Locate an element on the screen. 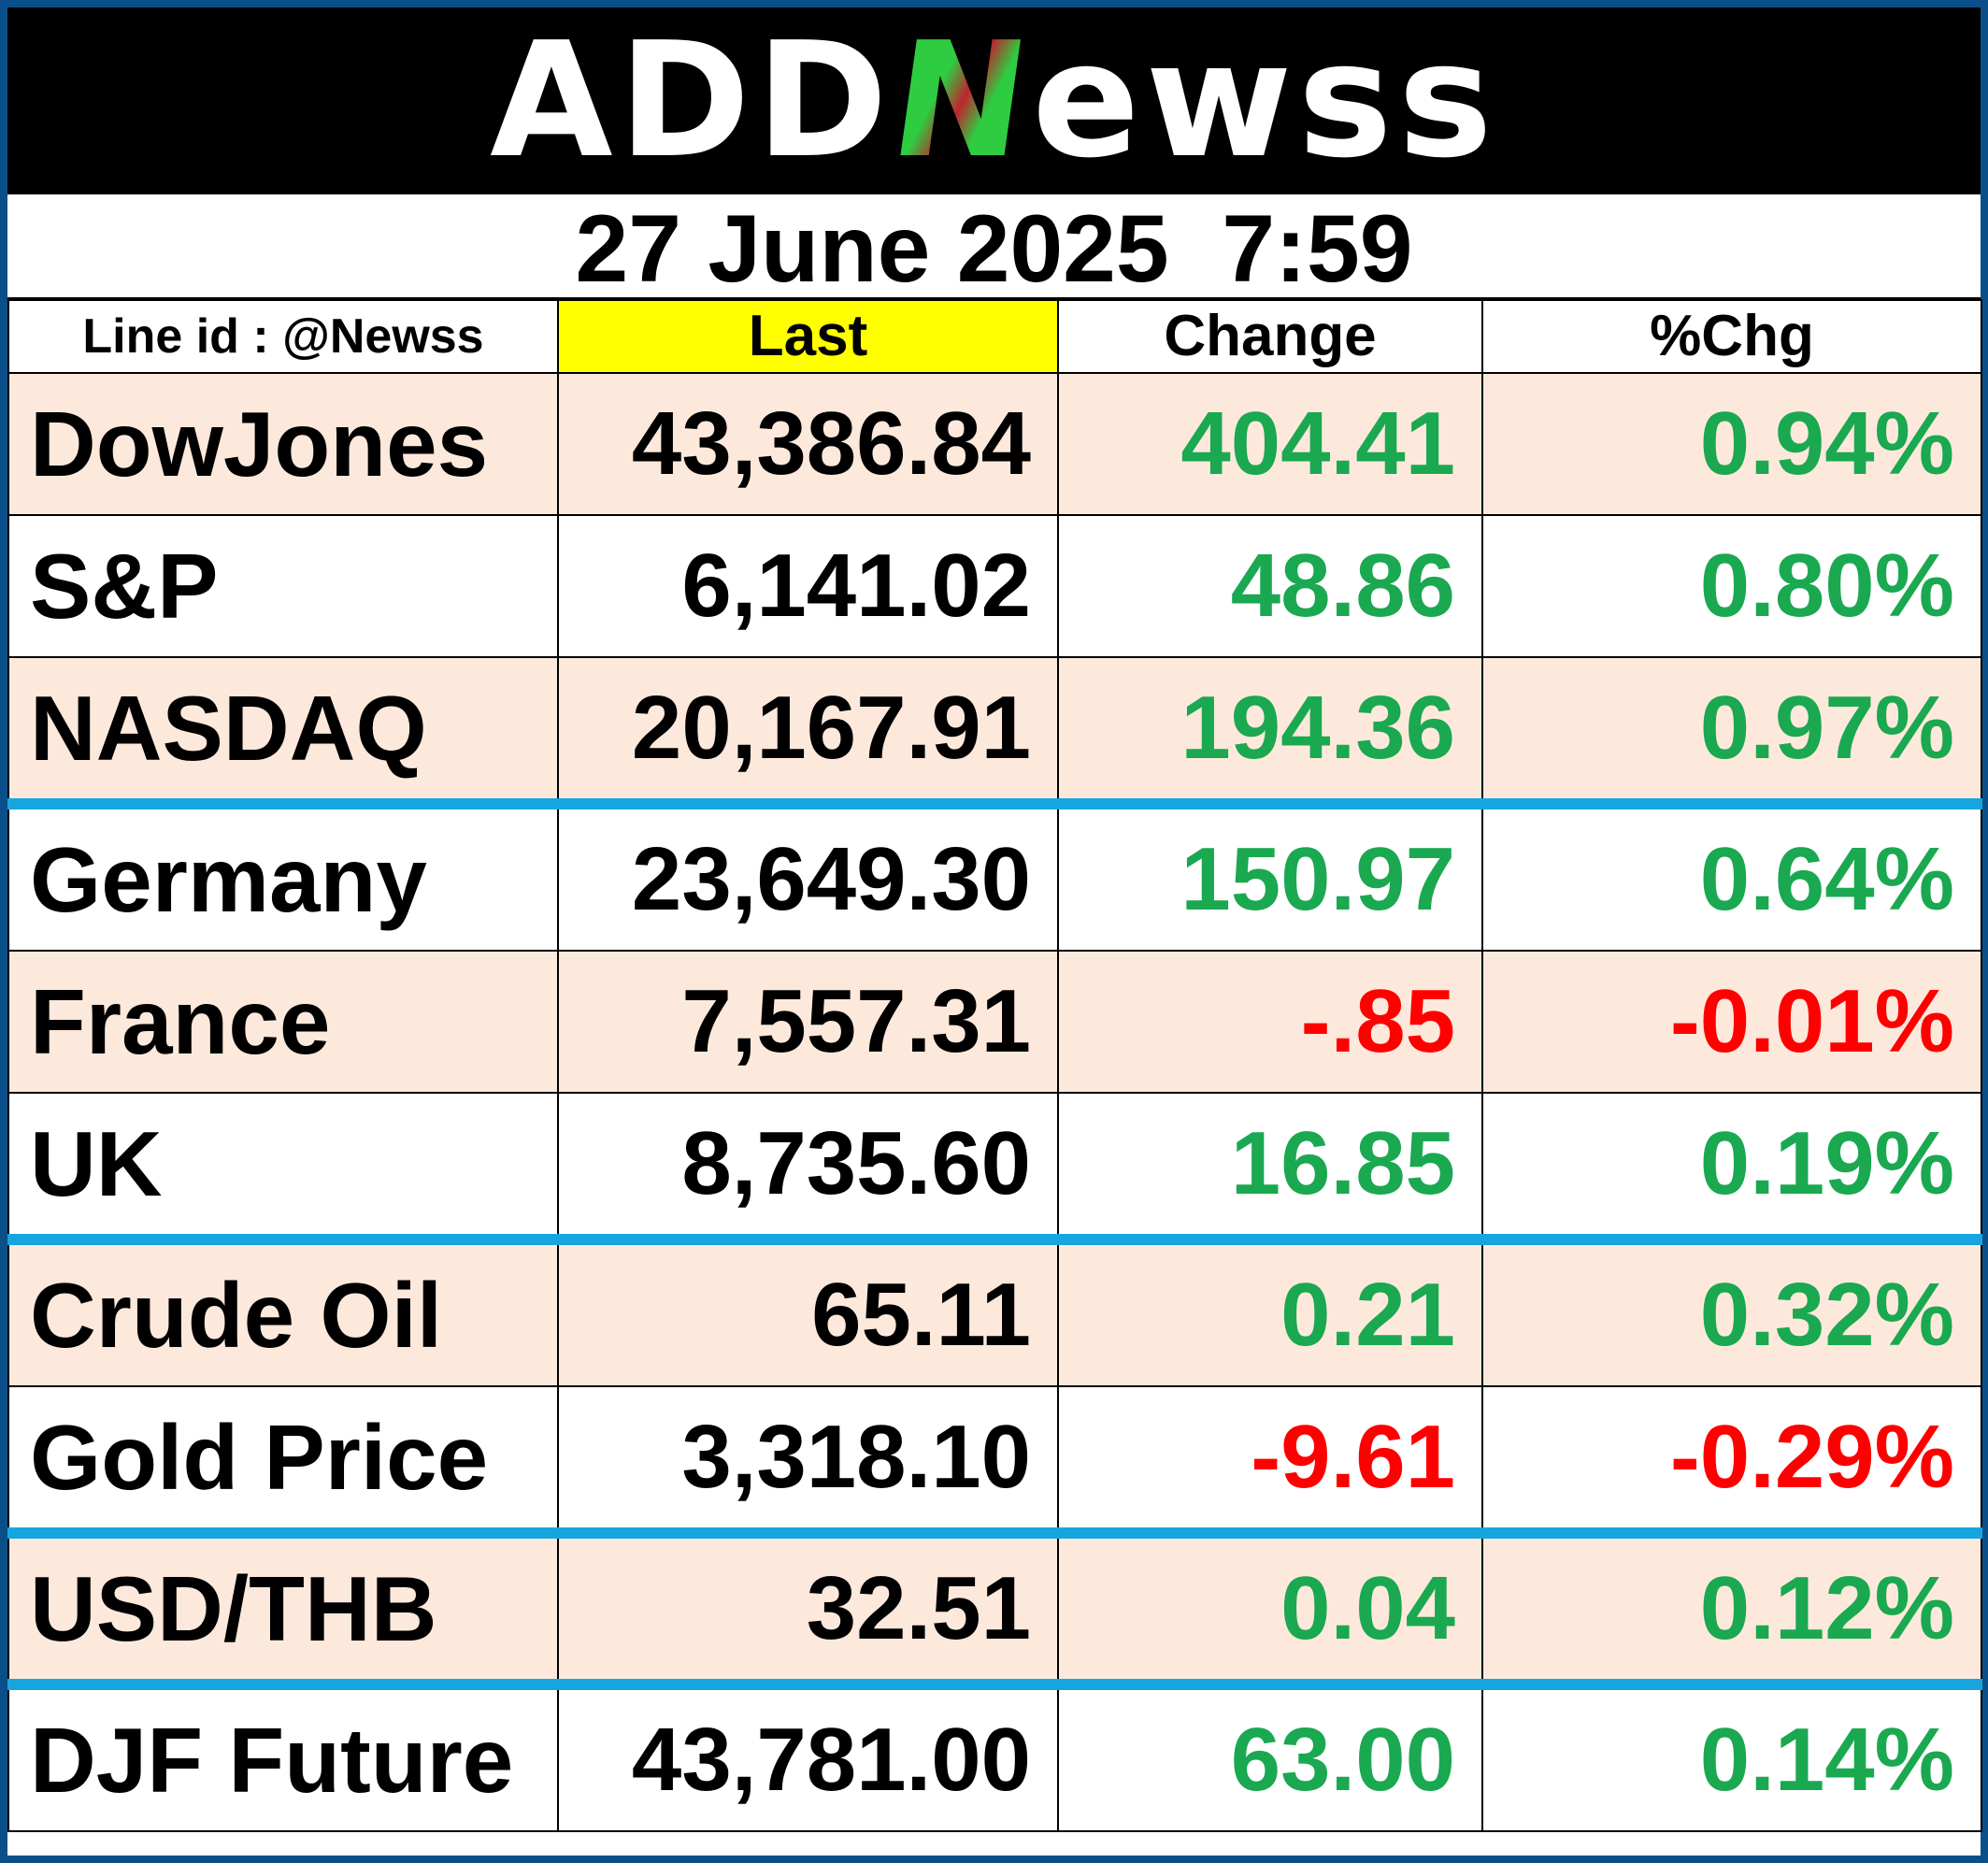 The width and height of the screenshot is (1988, 1863). table-row: Crude Oil 65.11 0.21 0.32% is located at coordinates (995, 1311).